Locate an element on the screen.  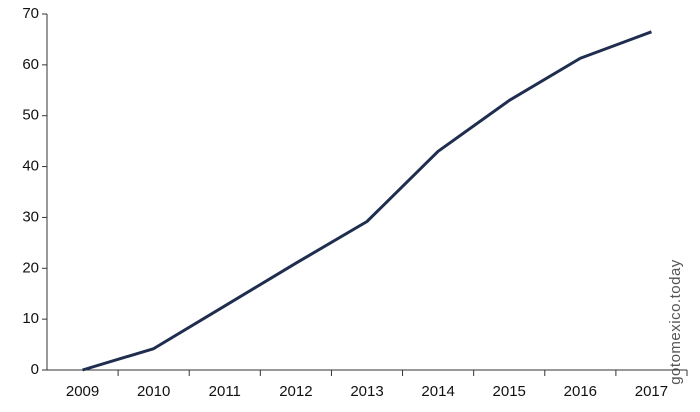
y-tick-label: 10 is located at coordinates (30, 318).